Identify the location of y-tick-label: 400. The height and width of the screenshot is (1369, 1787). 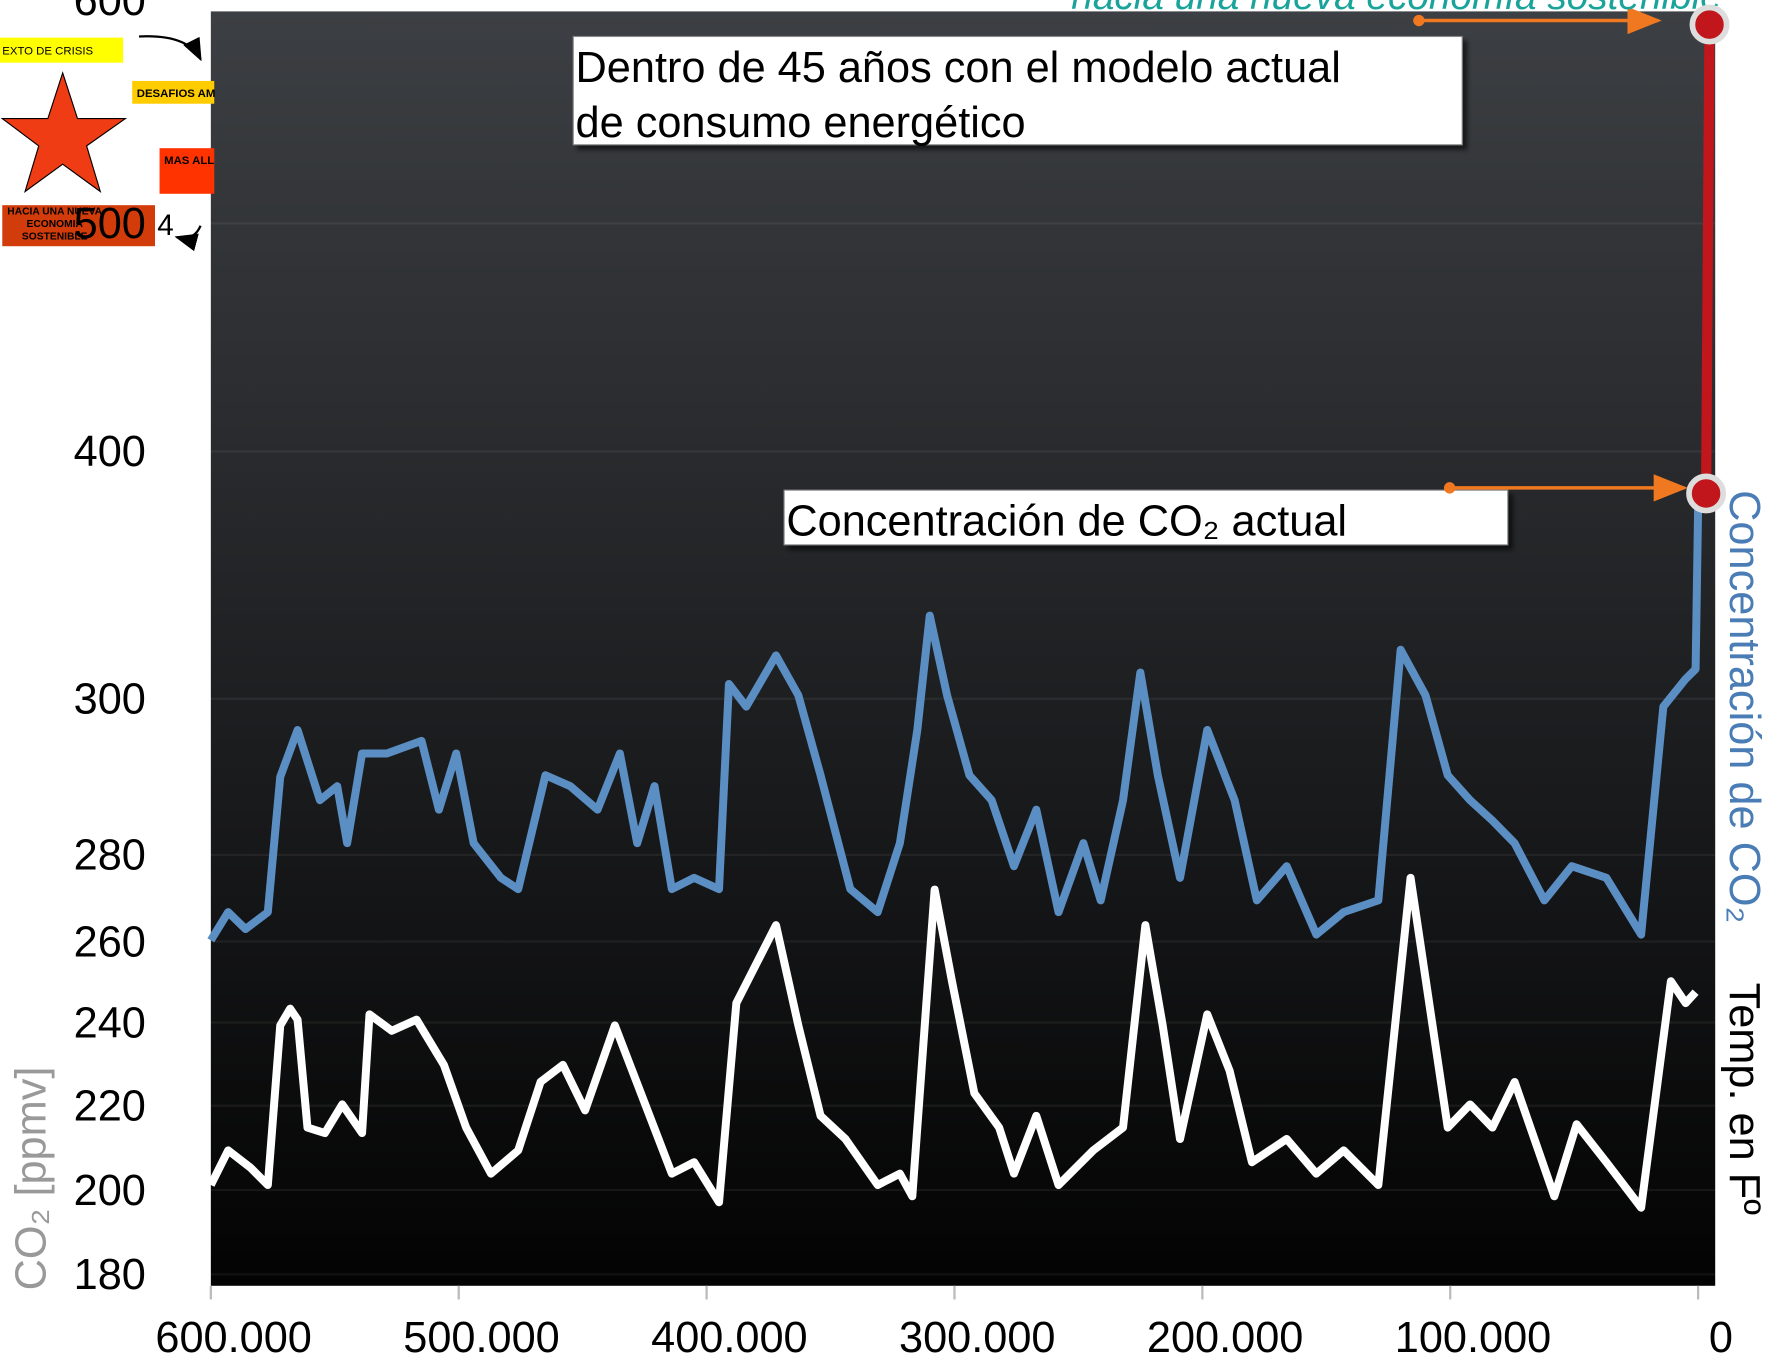
(110, 452).